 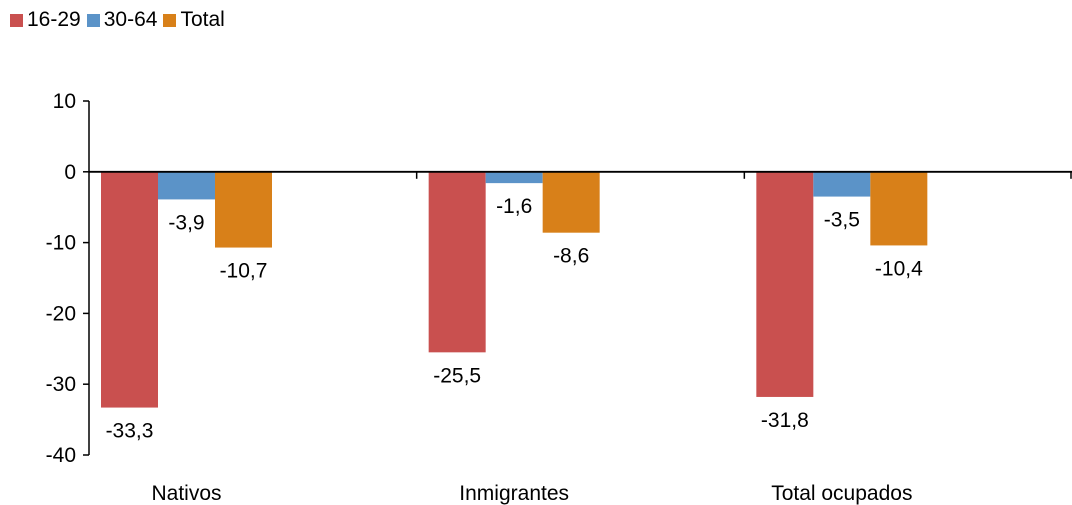 What do you see at coordinates (61, 313) in the screenshot?
I see `y-tick-label-3: -20` at bounding box center [61, 313].